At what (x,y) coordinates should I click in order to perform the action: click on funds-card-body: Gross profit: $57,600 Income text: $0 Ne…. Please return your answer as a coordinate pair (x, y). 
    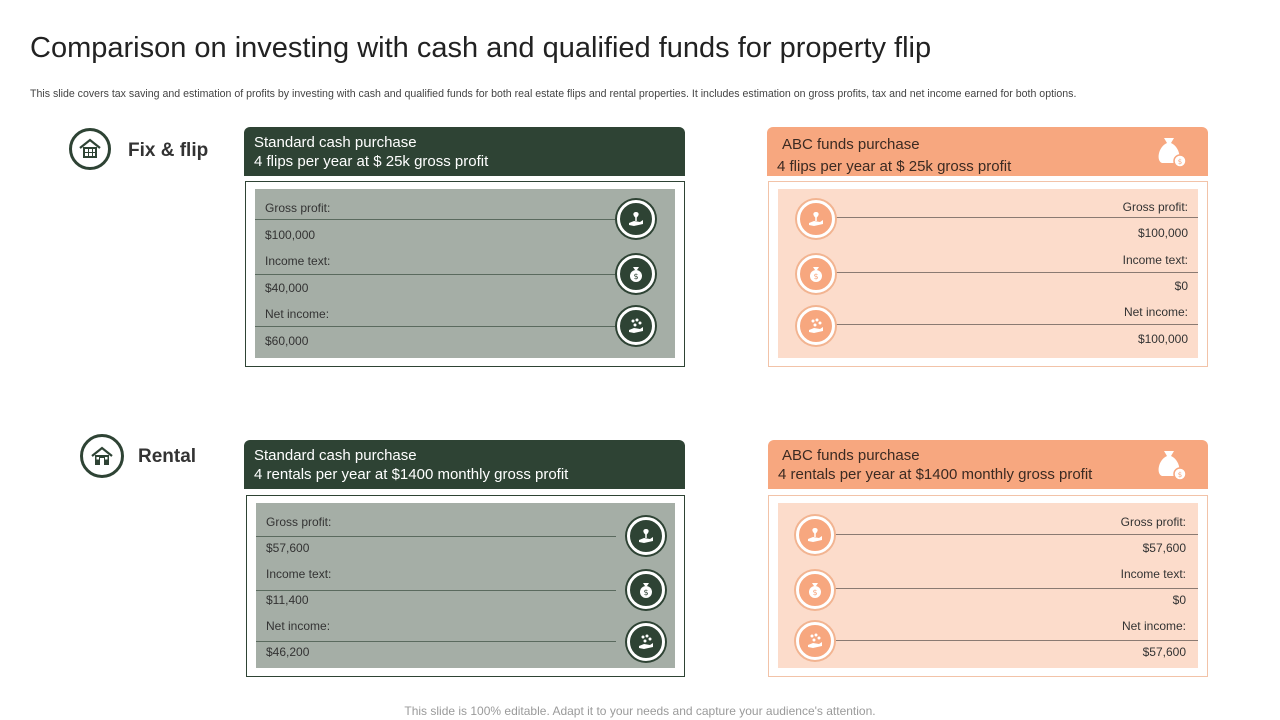
    Looking at the image, I should click on (988, 585).